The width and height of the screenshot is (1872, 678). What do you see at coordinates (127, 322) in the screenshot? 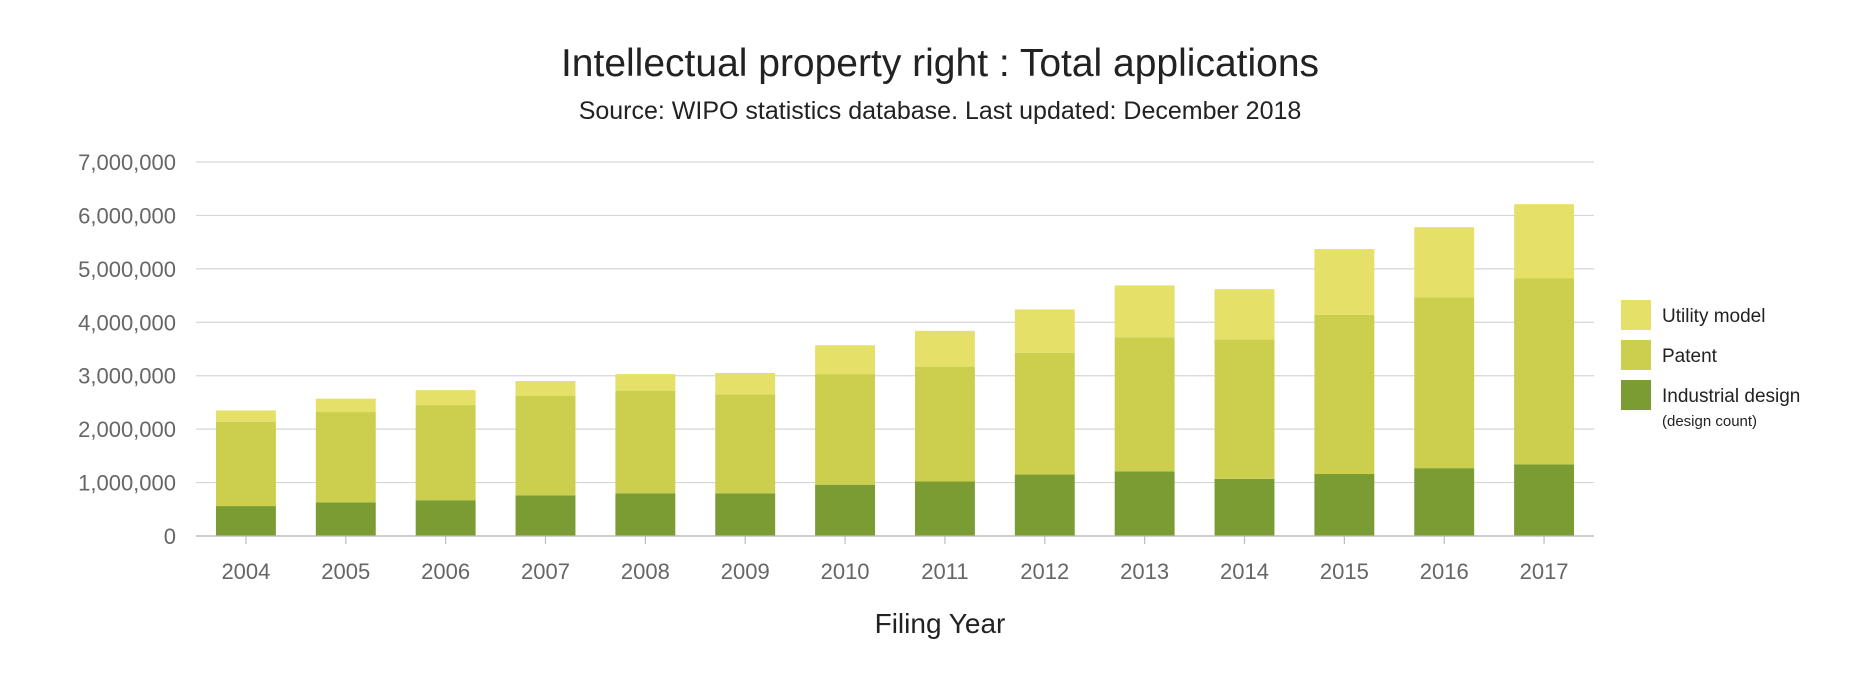
I see `y-tick-label: 4,000,000` at bounding box center [127, 322].